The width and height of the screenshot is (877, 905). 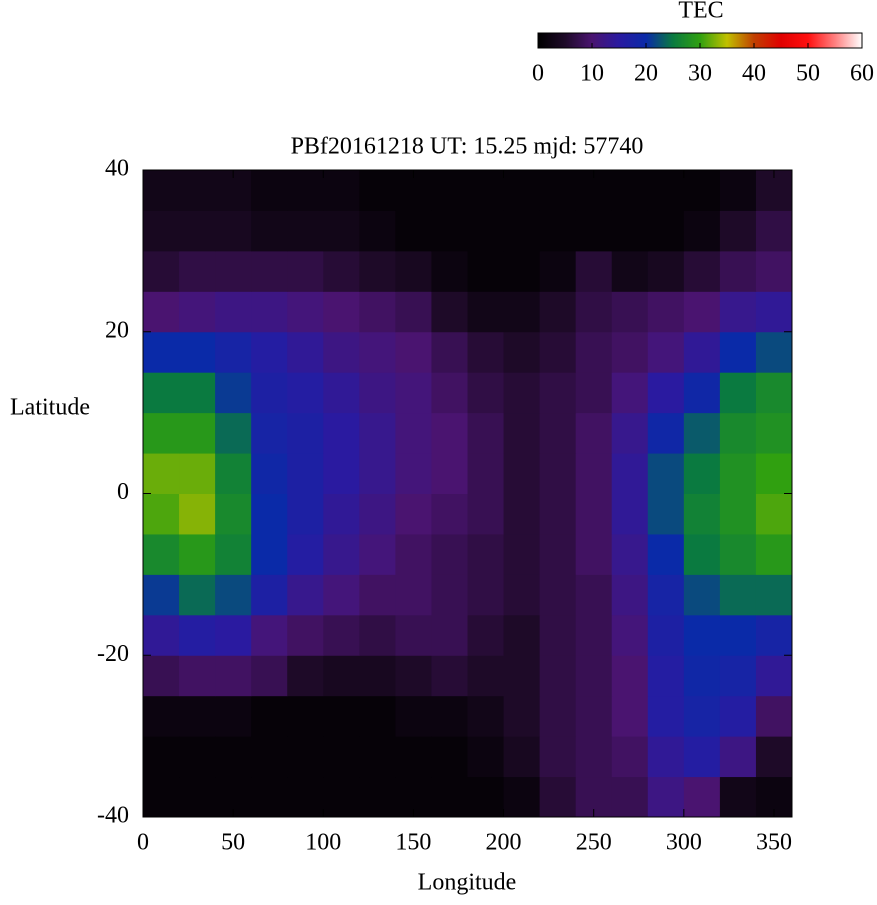 I want to click on colorbar-tick-label: 0, so click(x=538, y=74).